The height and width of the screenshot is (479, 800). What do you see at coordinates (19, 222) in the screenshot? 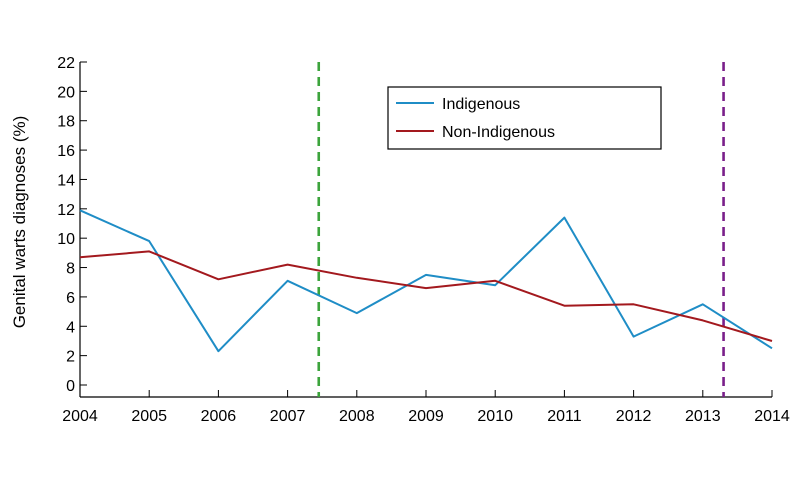
I see `y-axis-title: Genital warts diagnoses (%)` at bounding box center [19, 222].